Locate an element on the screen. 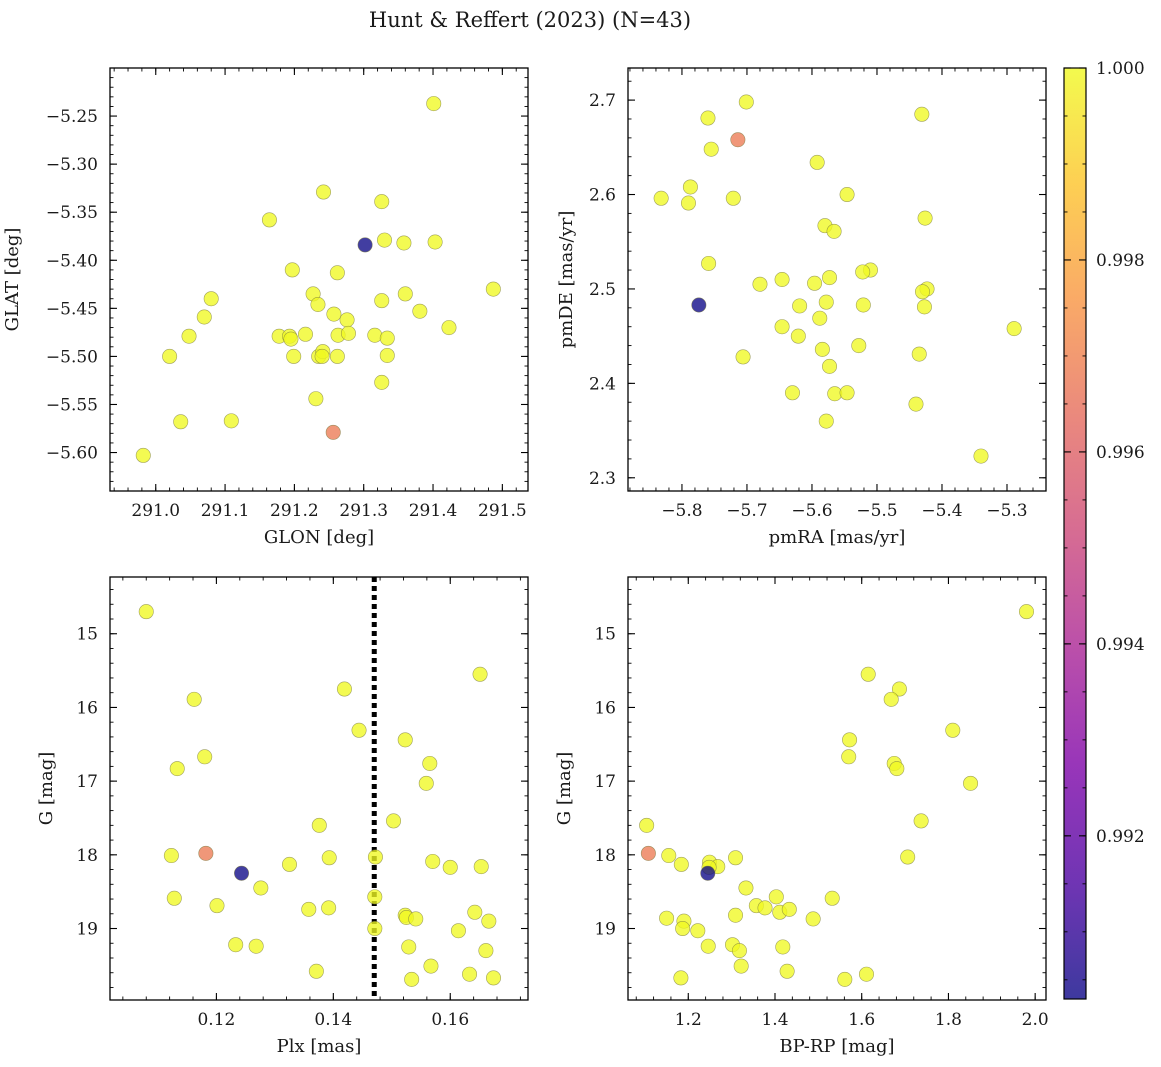  x-tick-label: 0.12 is located at coordinates (216, 1020).